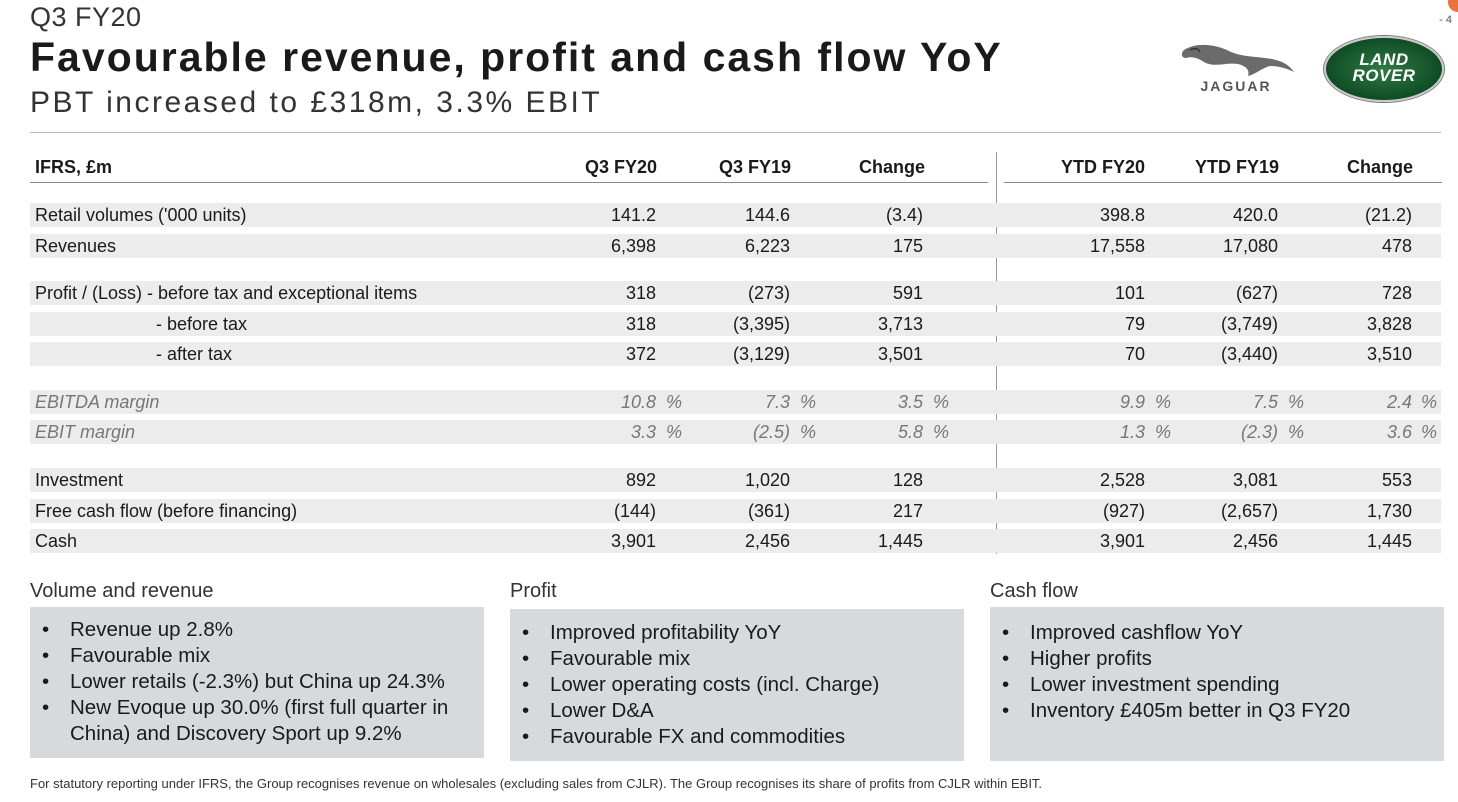  I want to click on row-label: Investment, so click(79, 480).